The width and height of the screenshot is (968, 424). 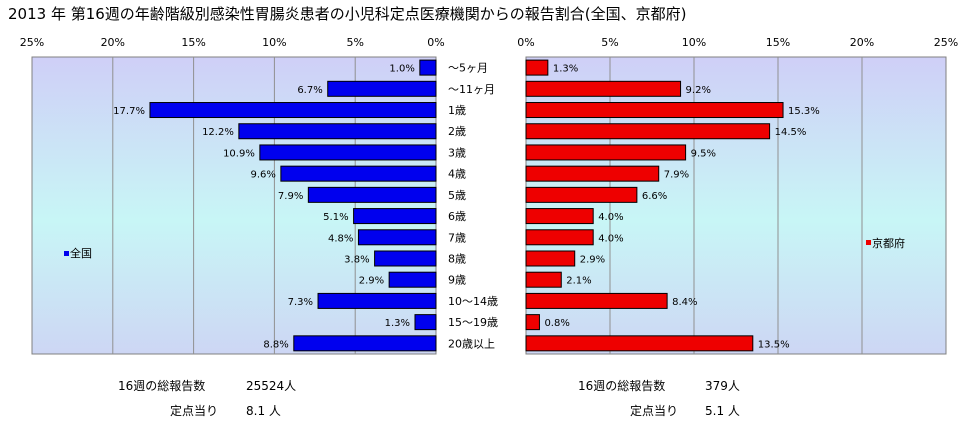 I want to click on data-label-left: 17.7%, so click(x=129, y=111).